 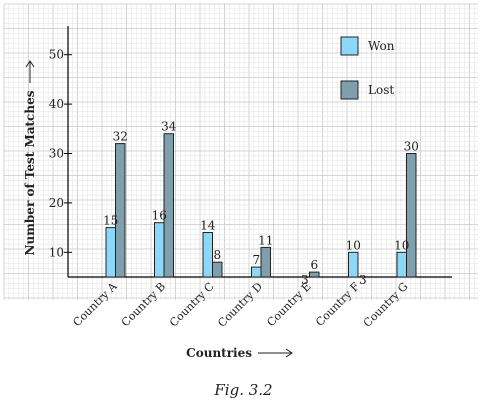 I want to click on legend-label-lost: Lost, so click(x=381, y=90).